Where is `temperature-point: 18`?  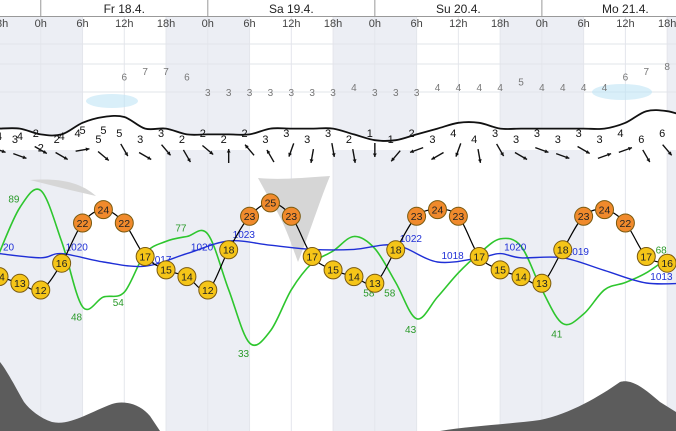
temperature-point: 18 is located at coordinates (229, 250).